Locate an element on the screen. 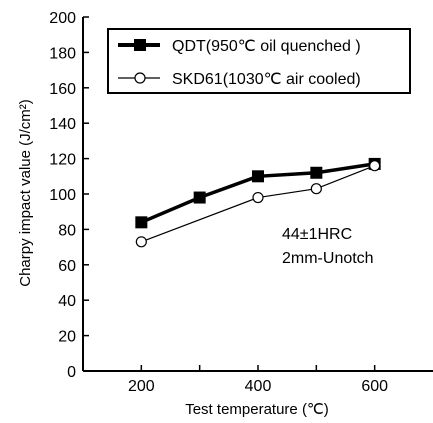  legend-marker-skd61 is located at coordinates (140, 78).